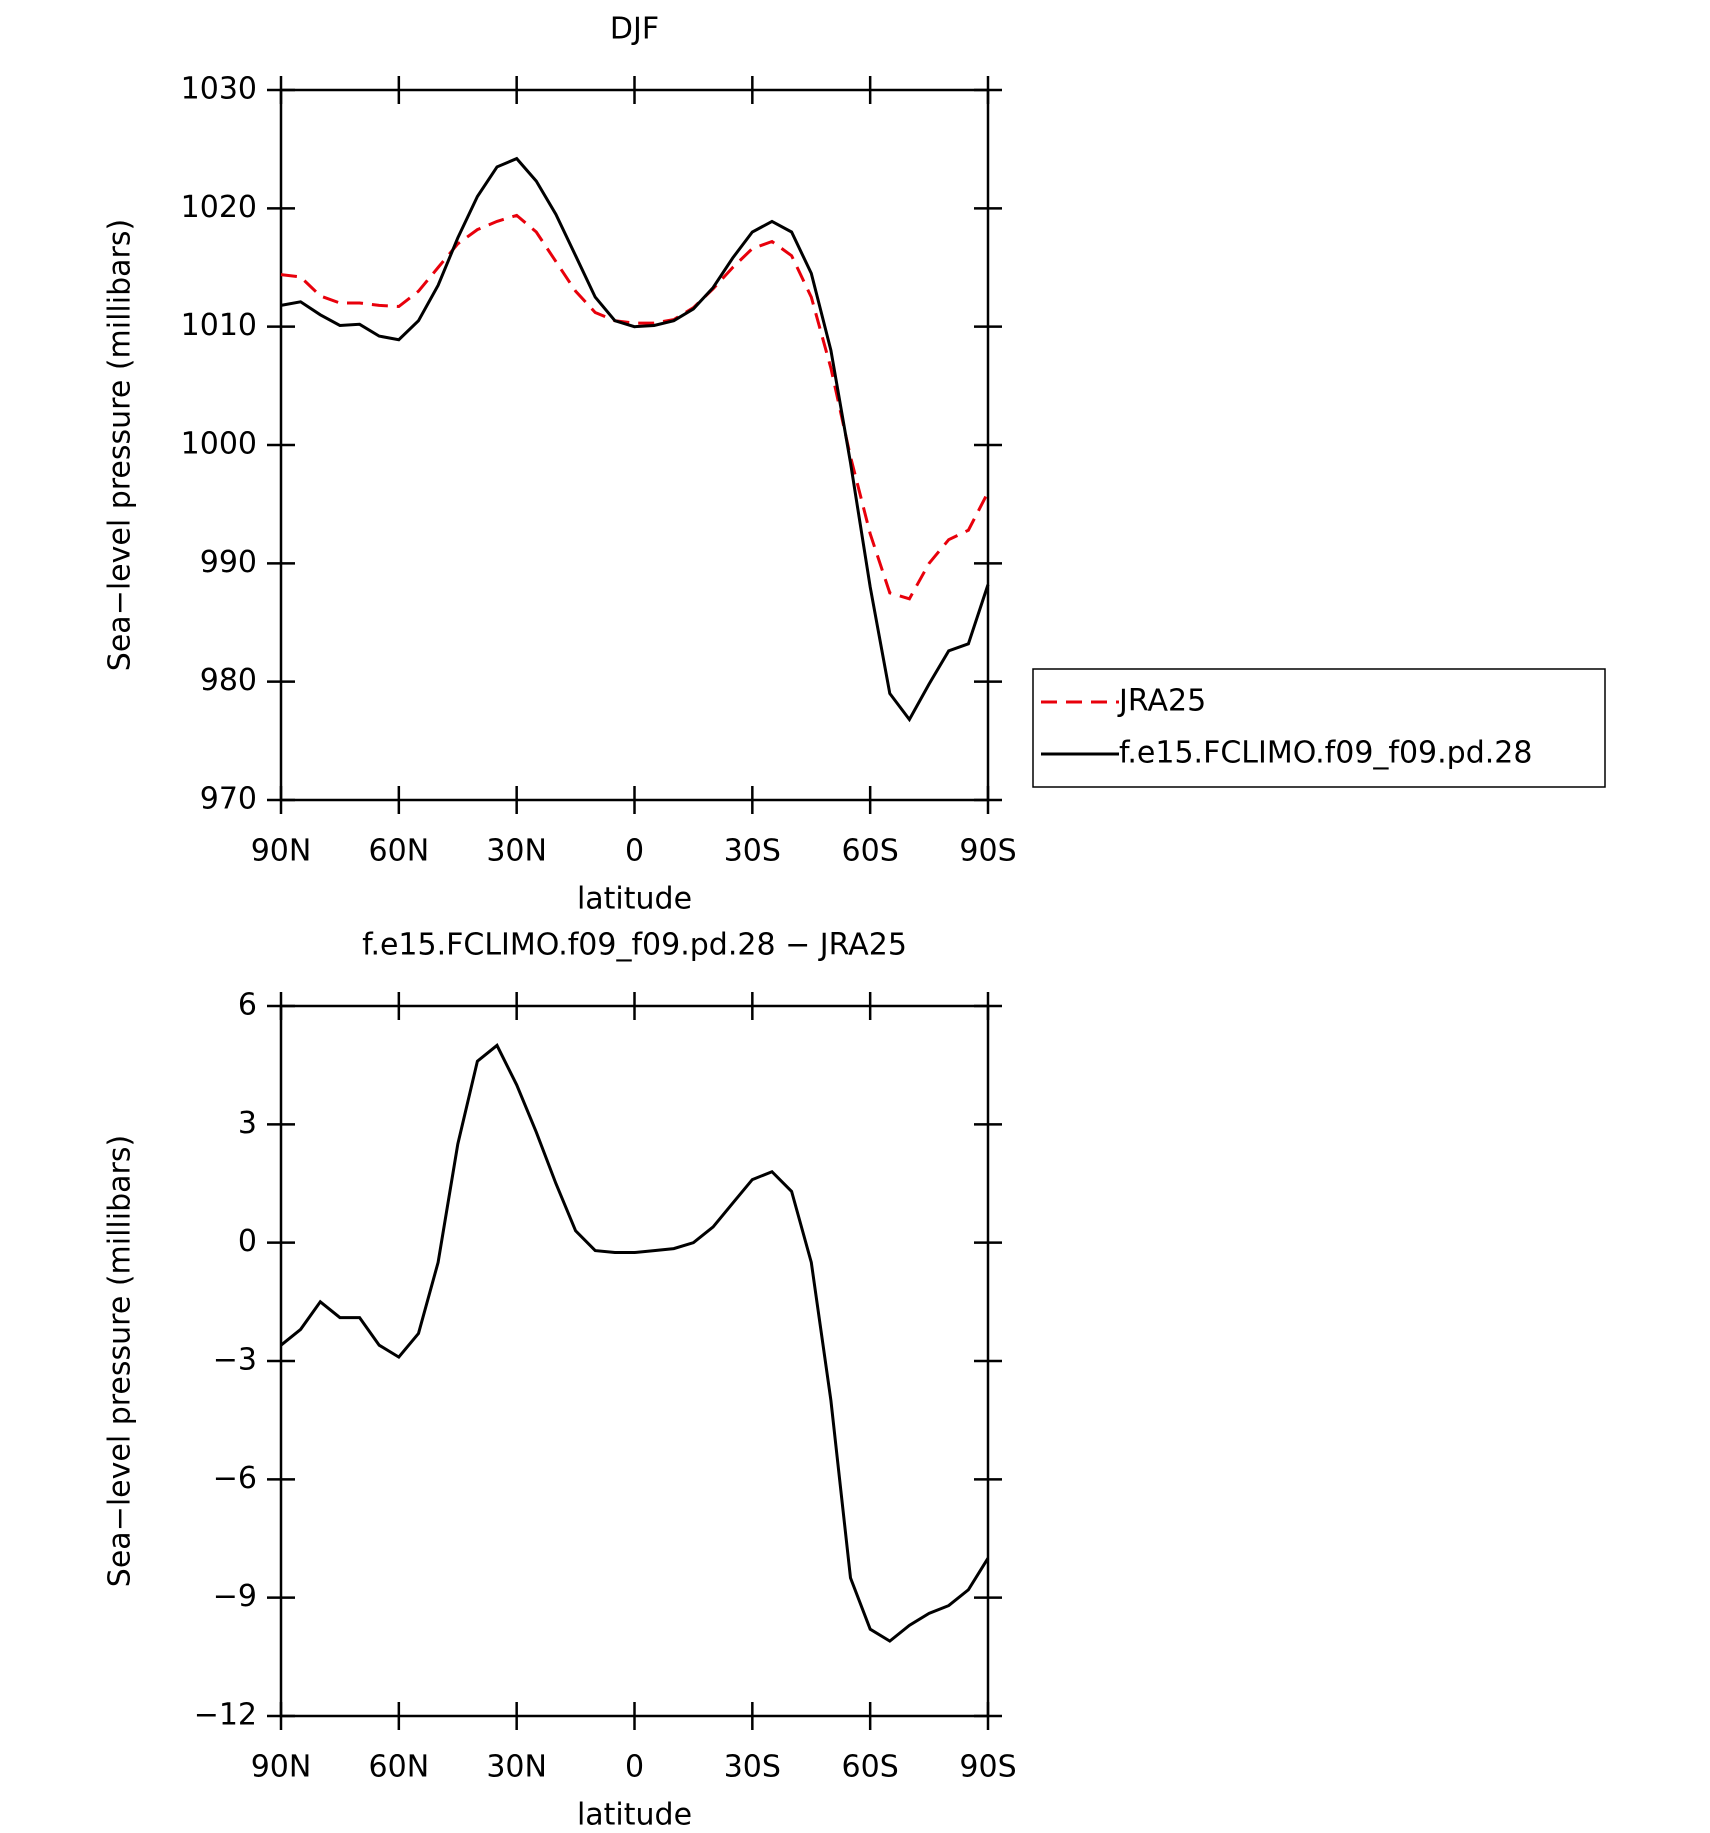  I want to click on y-tick-label: 1020, so click(219, 207).